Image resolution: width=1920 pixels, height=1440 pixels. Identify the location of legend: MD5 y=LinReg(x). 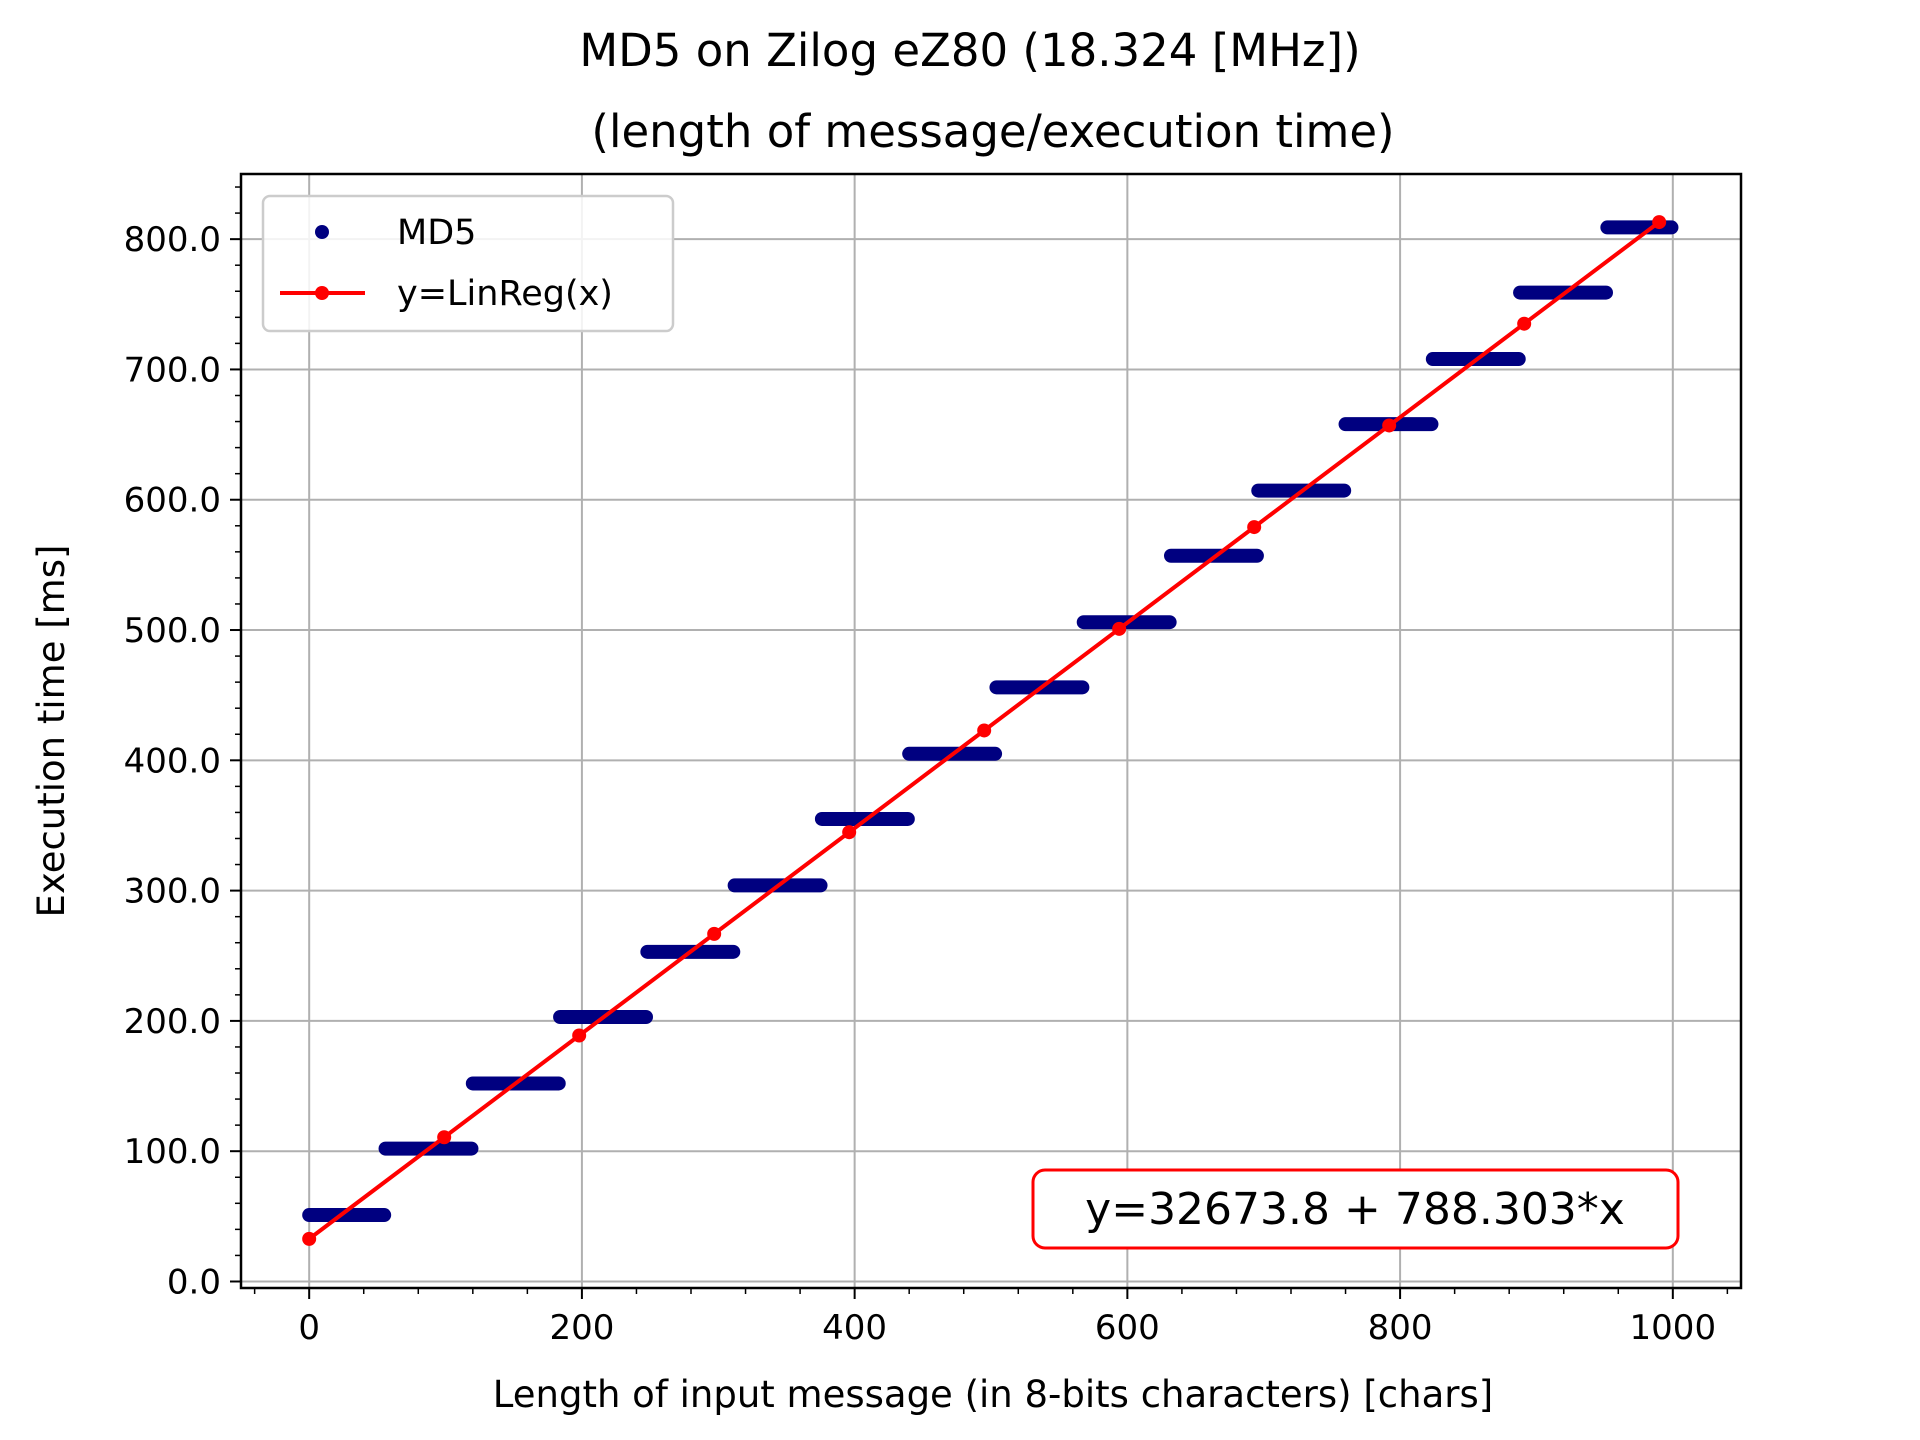
(468, 263).